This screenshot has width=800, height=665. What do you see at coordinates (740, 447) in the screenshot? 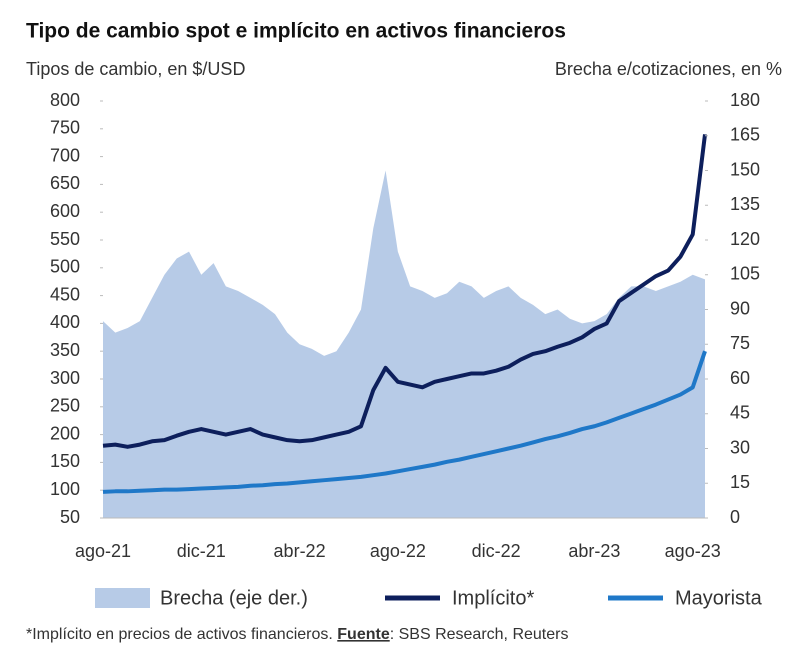
I see `y2-tick-label: 30` at bounding box center [740, 447].